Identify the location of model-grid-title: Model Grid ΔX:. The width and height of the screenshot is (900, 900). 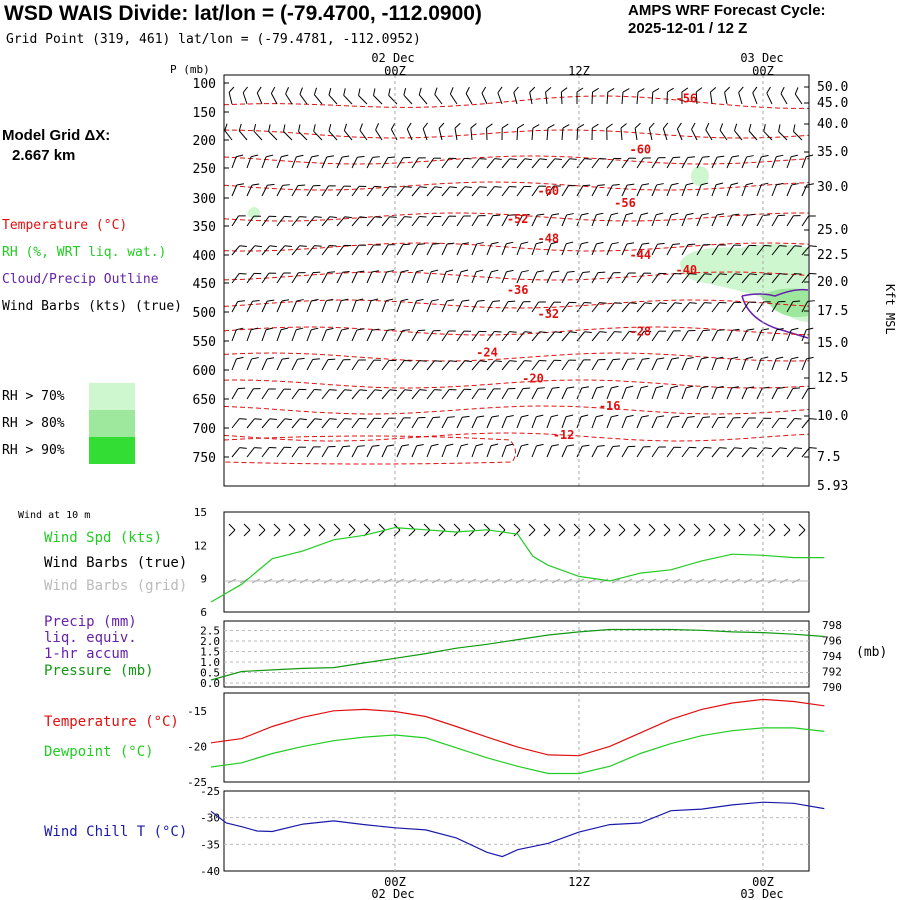
(56, 135).